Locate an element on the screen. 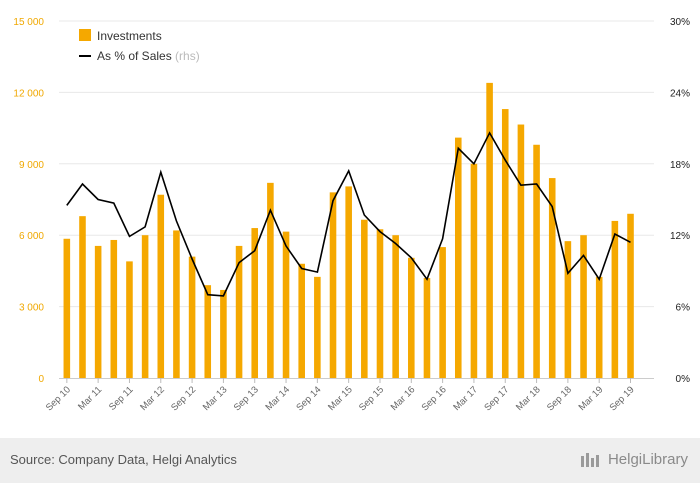 The height and width of the screenshot is (483, 700). legend-label-ratio: As % of Sales is located at coordinates (134, 56).